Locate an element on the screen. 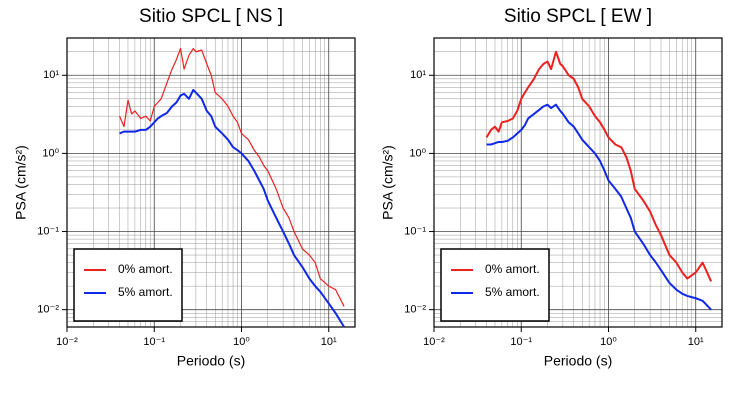 Image resolution: width=730 pixels, height=400 pixels. chart-title: Sitio SPCL [ NS ] is located at coordinates (211, 16).